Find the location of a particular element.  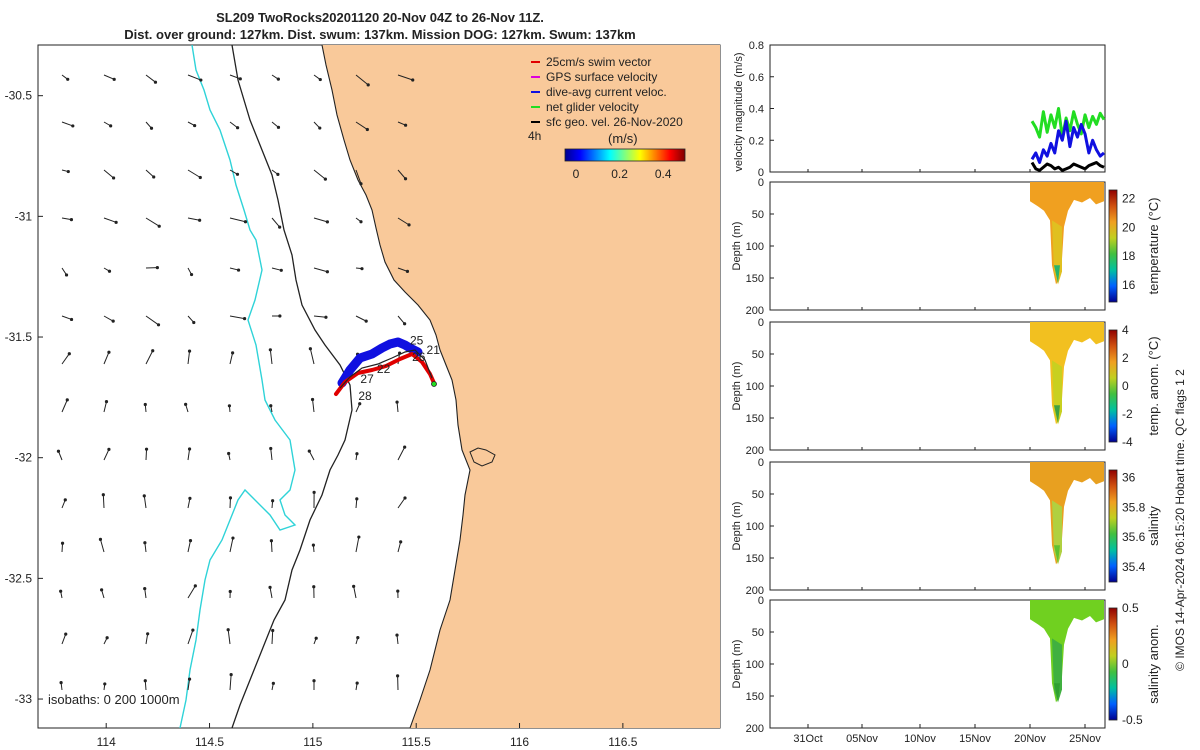

temperature-section-colorbar is located at coordinates (1113, 246).